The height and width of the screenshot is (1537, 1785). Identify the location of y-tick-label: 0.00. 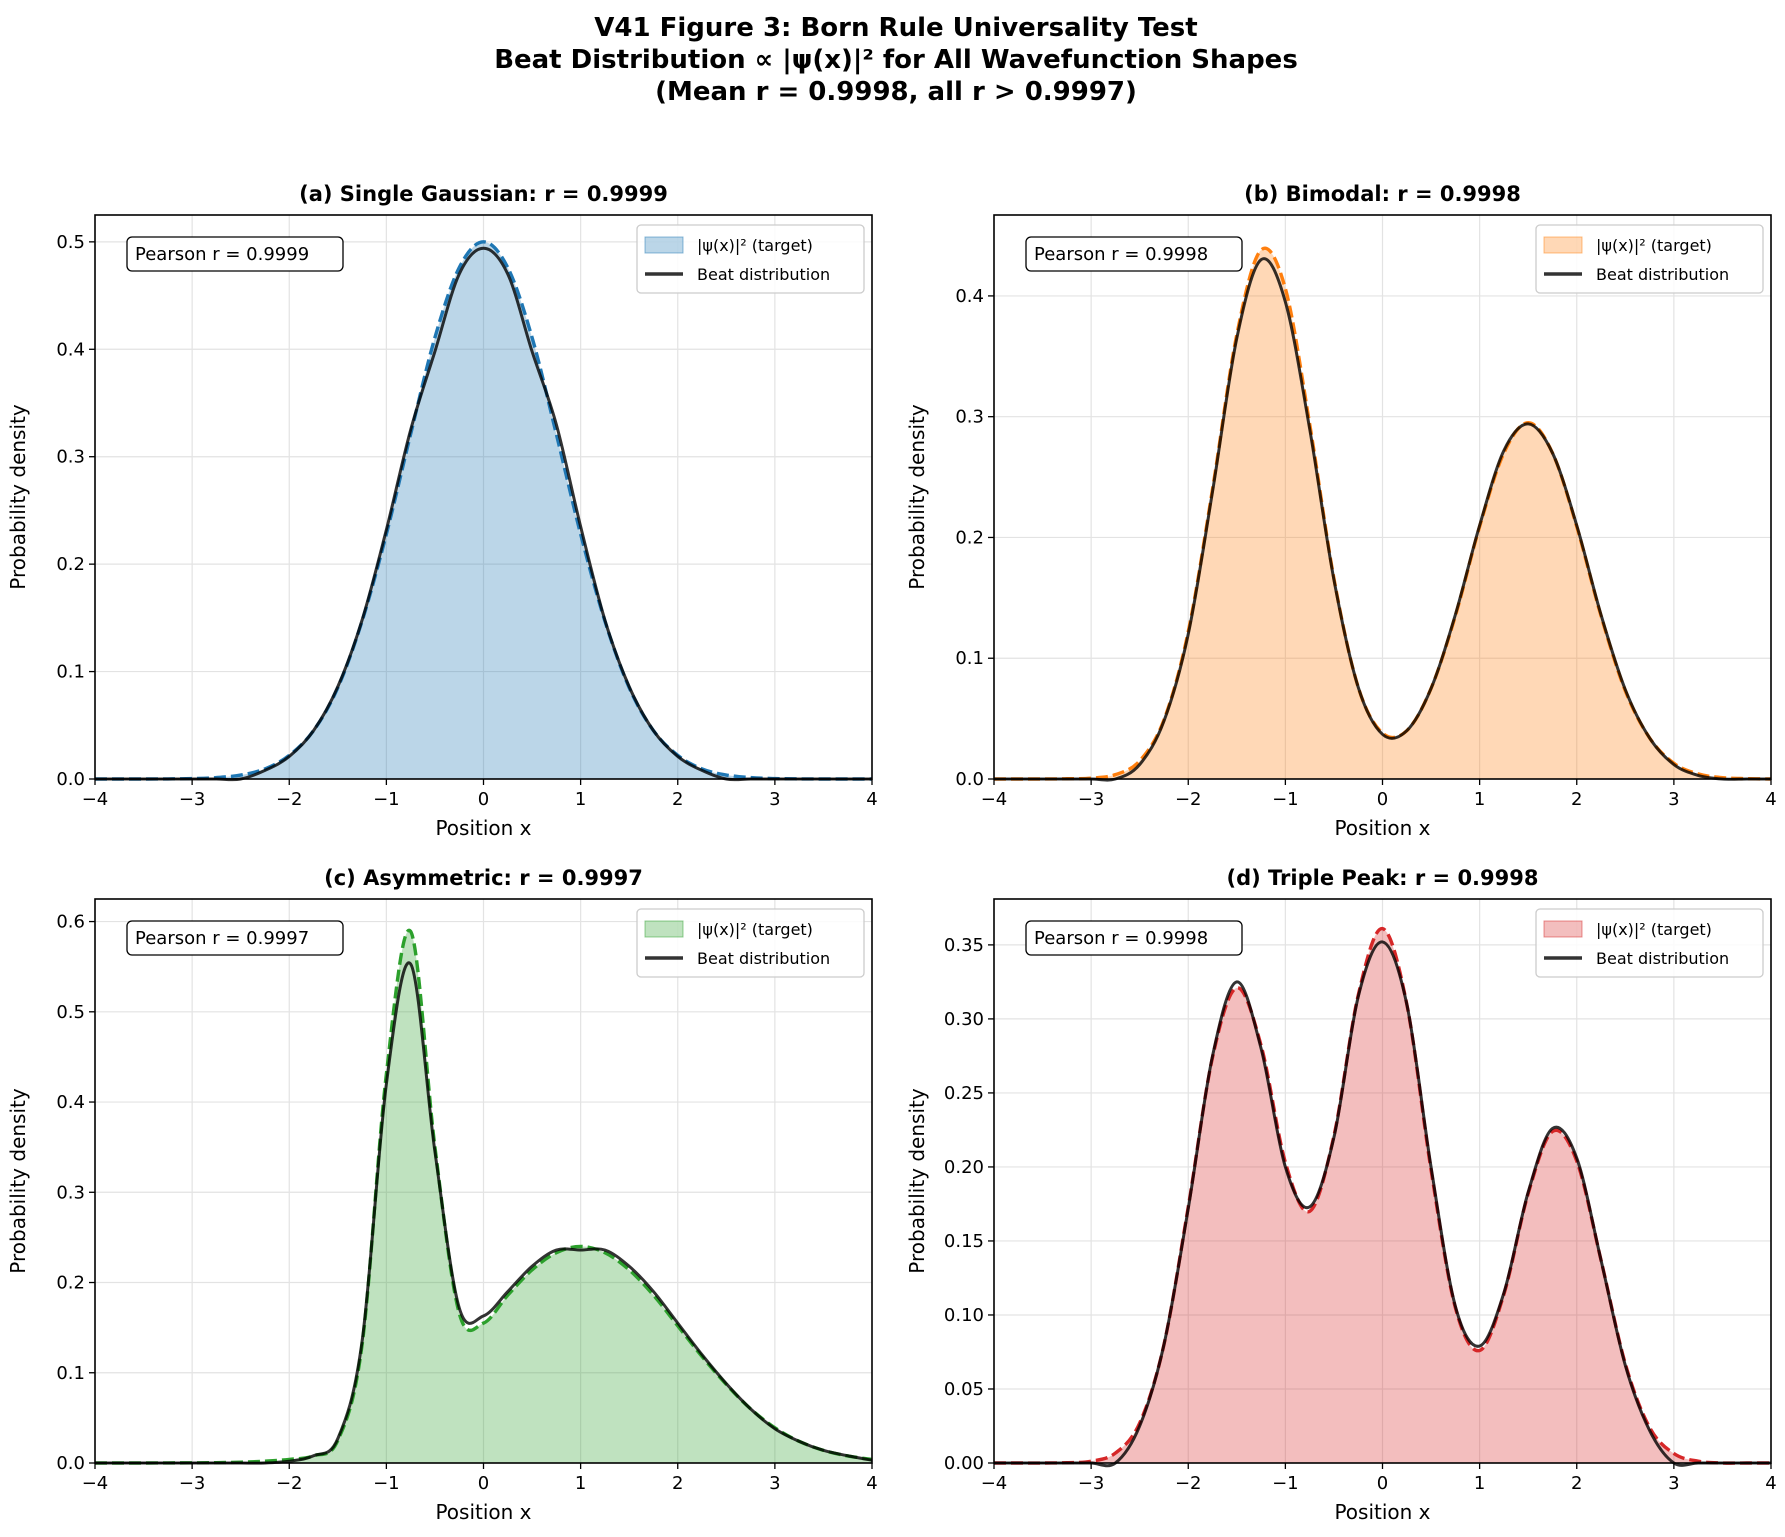
(964, 1463).